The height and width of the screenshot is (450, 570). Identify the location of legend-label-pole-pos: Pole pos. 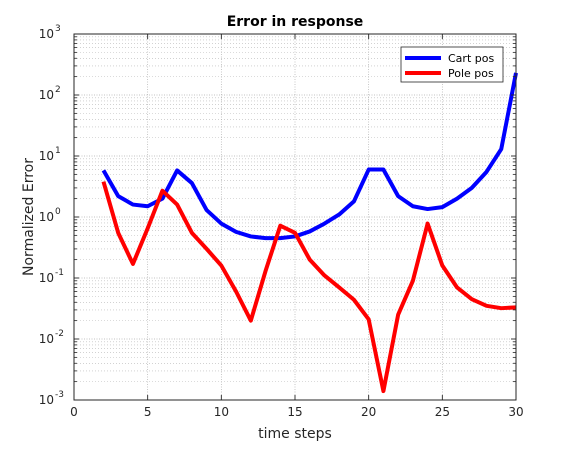
(471, 73).